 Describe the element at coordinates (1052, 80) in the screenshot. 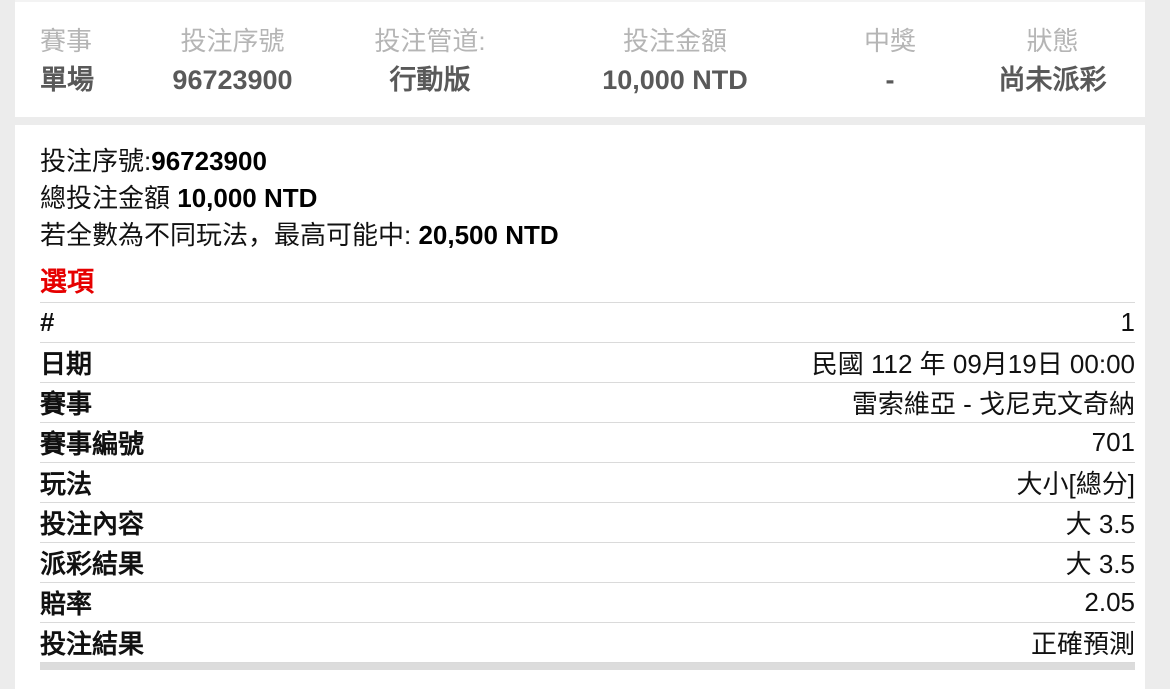

I see `status-badge: 尚未派彩` at that location.